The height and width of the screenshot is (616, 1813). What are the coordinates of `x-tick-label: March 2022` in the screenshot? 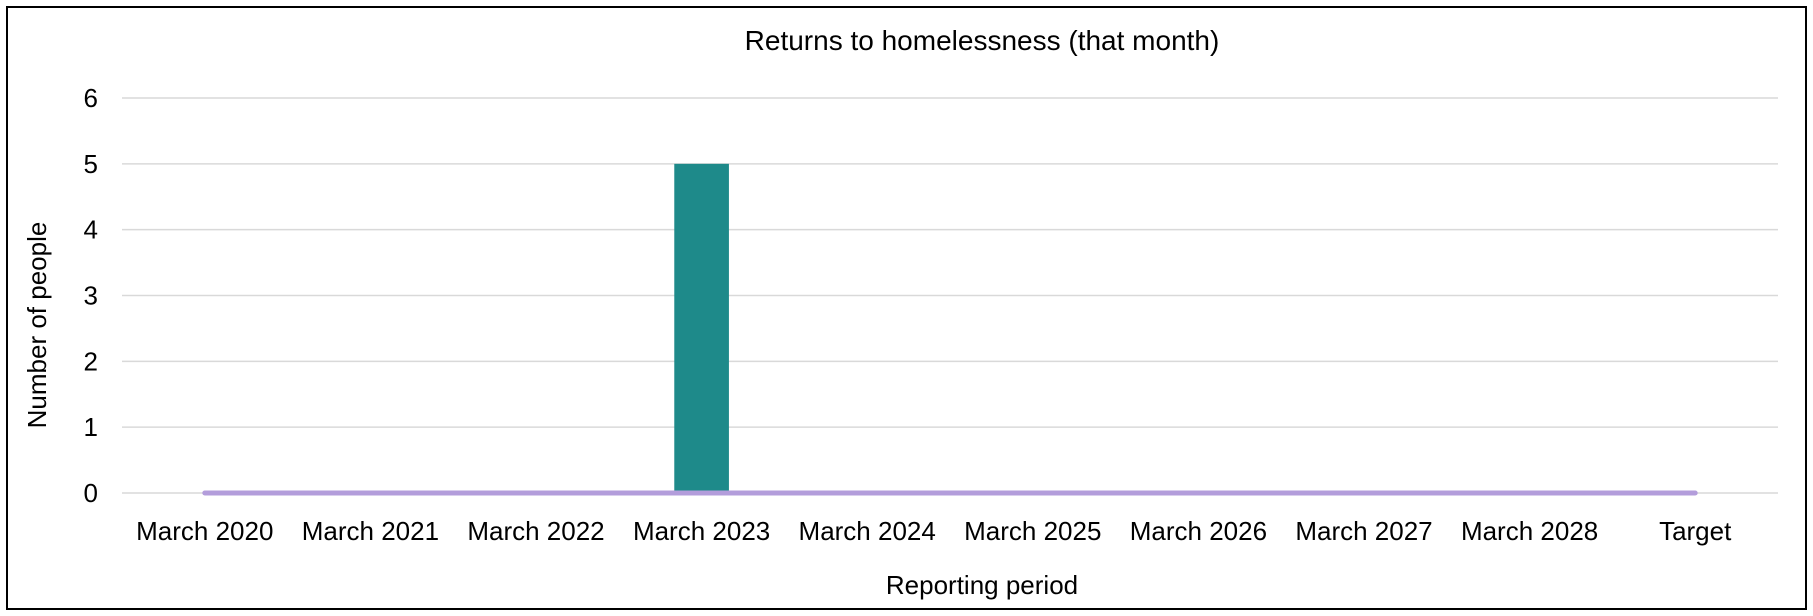 It's located at (535, 531).